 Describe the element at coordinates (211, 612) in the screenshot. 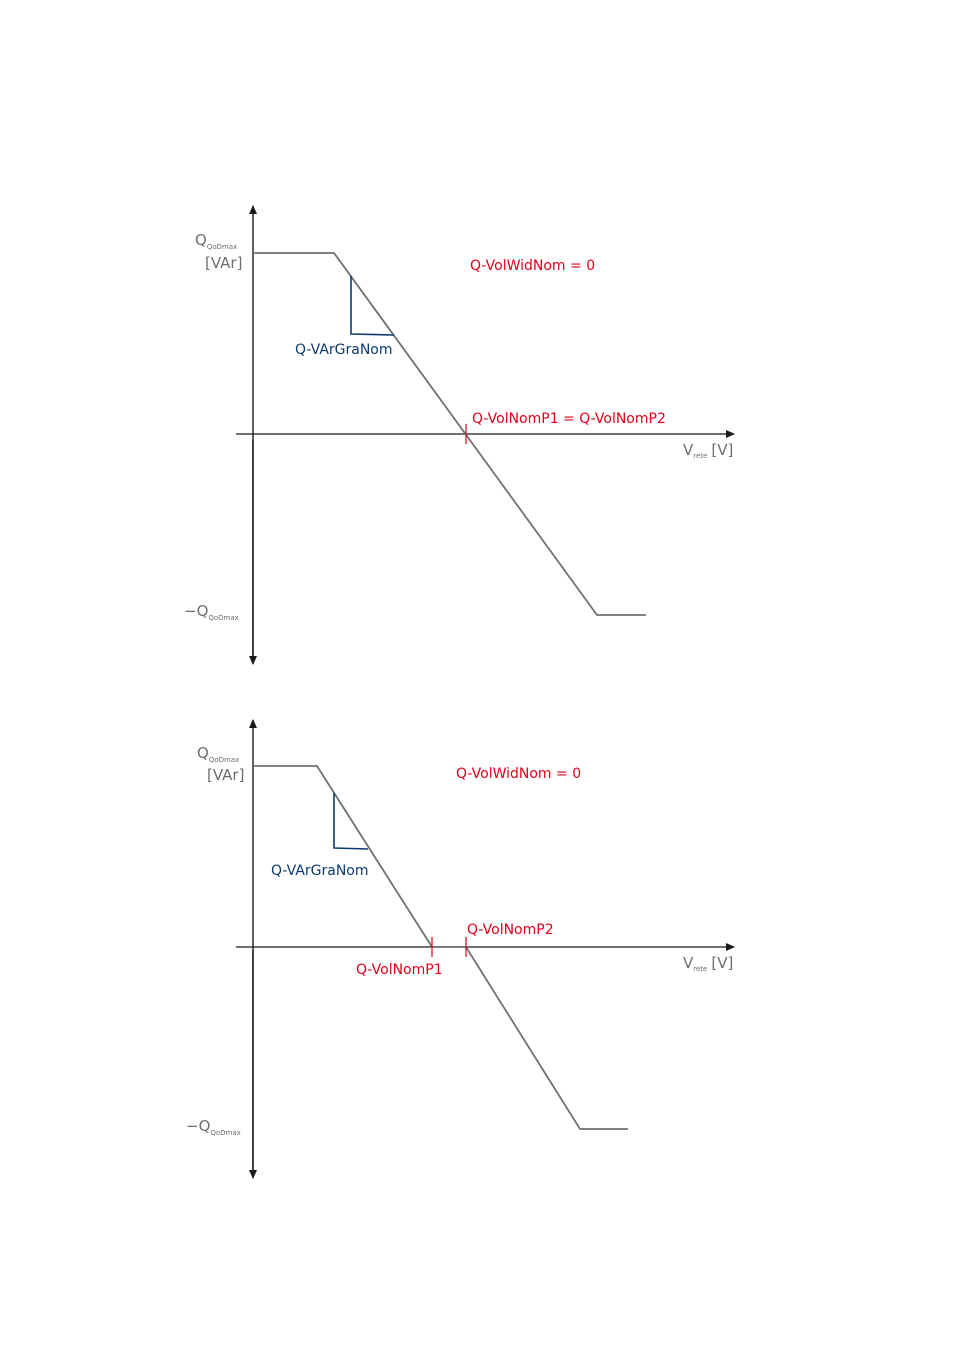

I see `top-y-neg-label: −QQoDmax` at that location.